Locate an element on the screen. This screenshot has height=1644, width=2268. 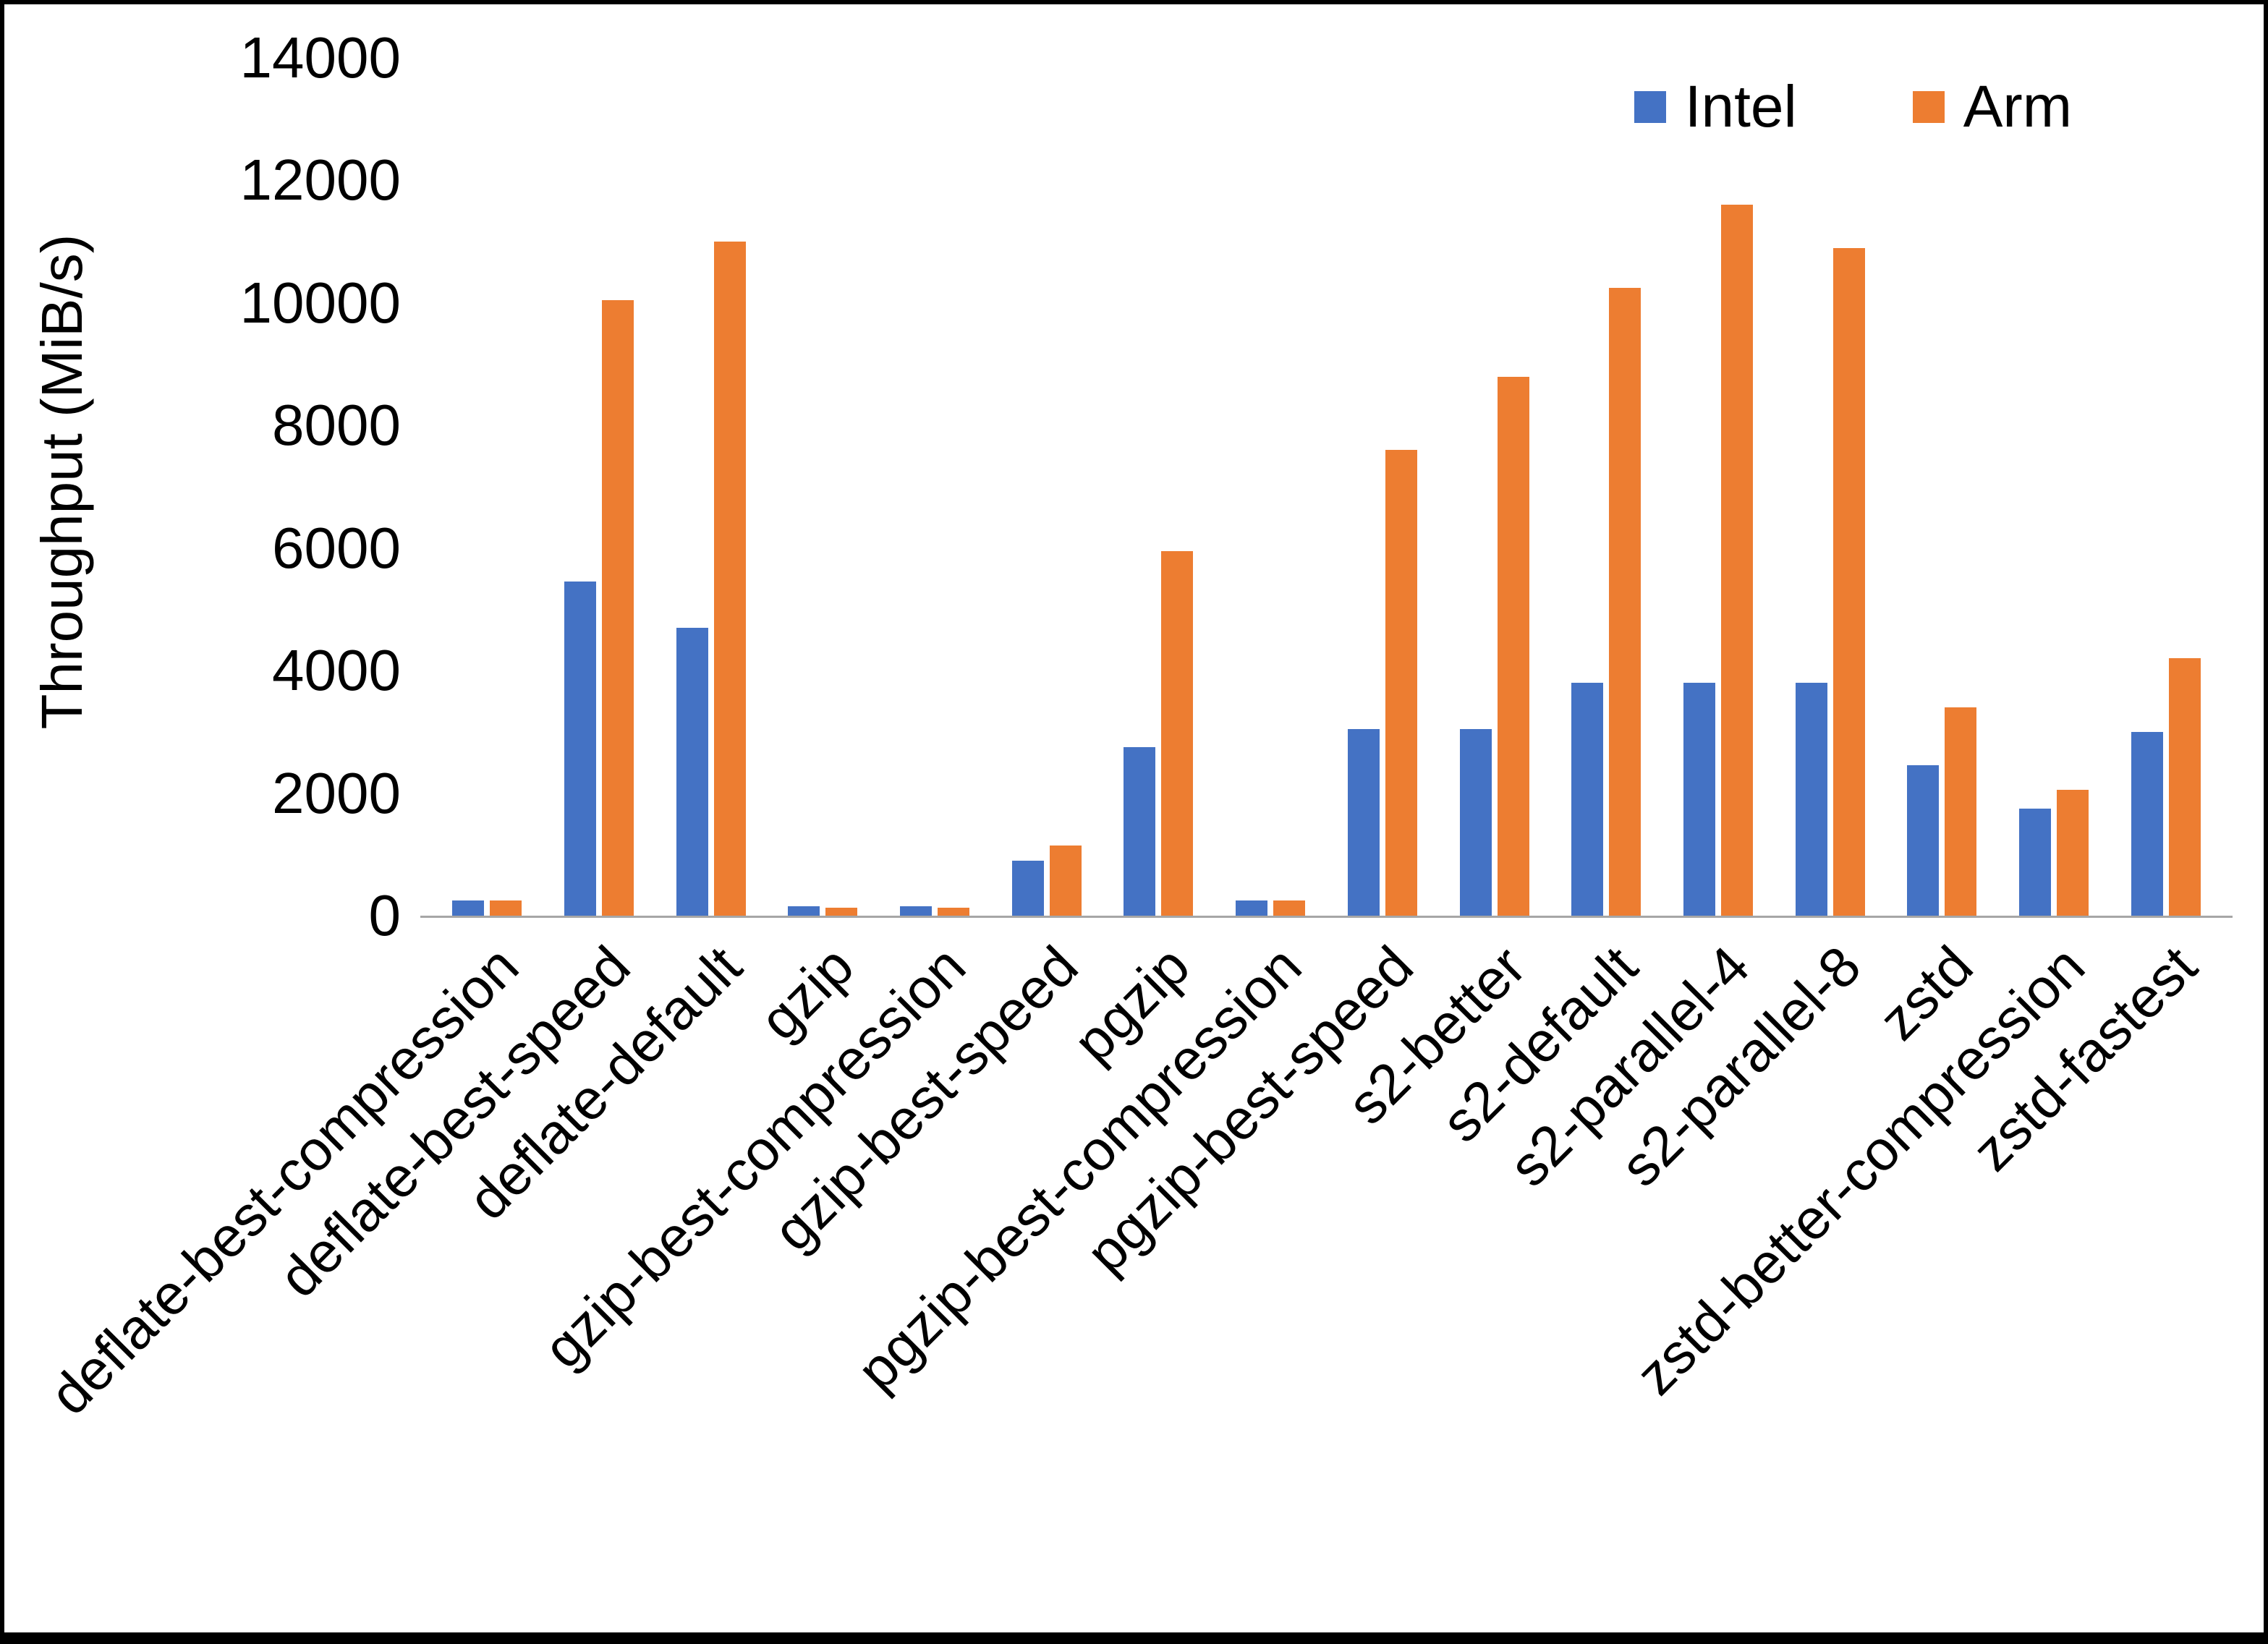
y-axis-tick-label: 14000 is located at coordinates (320, 57).